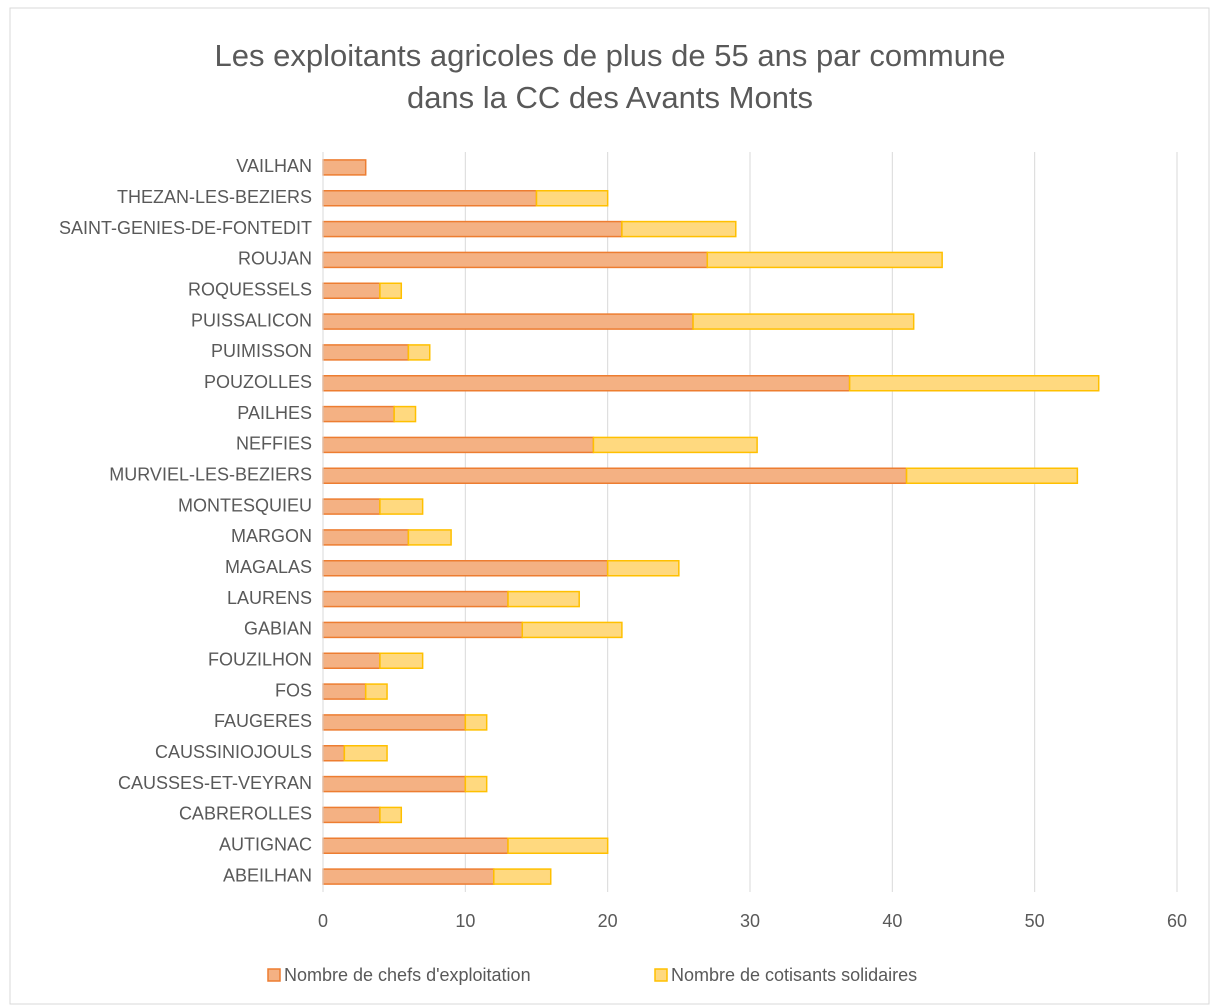 This screenshot has height=1008, width=1212. Describe the element at coordinates (274, 166) in the screenshot. I see `y-tick-label: VAILHAN` at that location.